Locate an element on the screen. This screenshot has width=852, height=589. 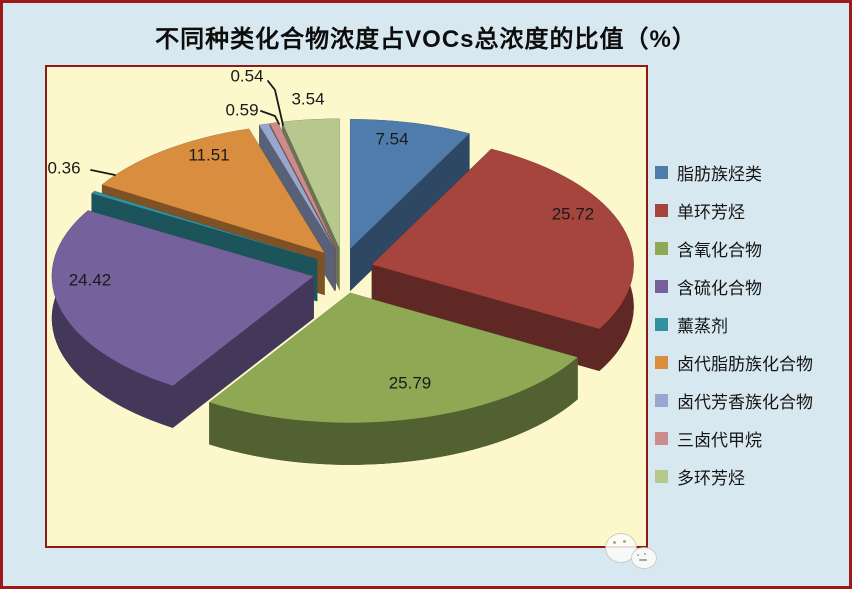
legend-label: 含氧化合物 is located at coordinates (719, 250).